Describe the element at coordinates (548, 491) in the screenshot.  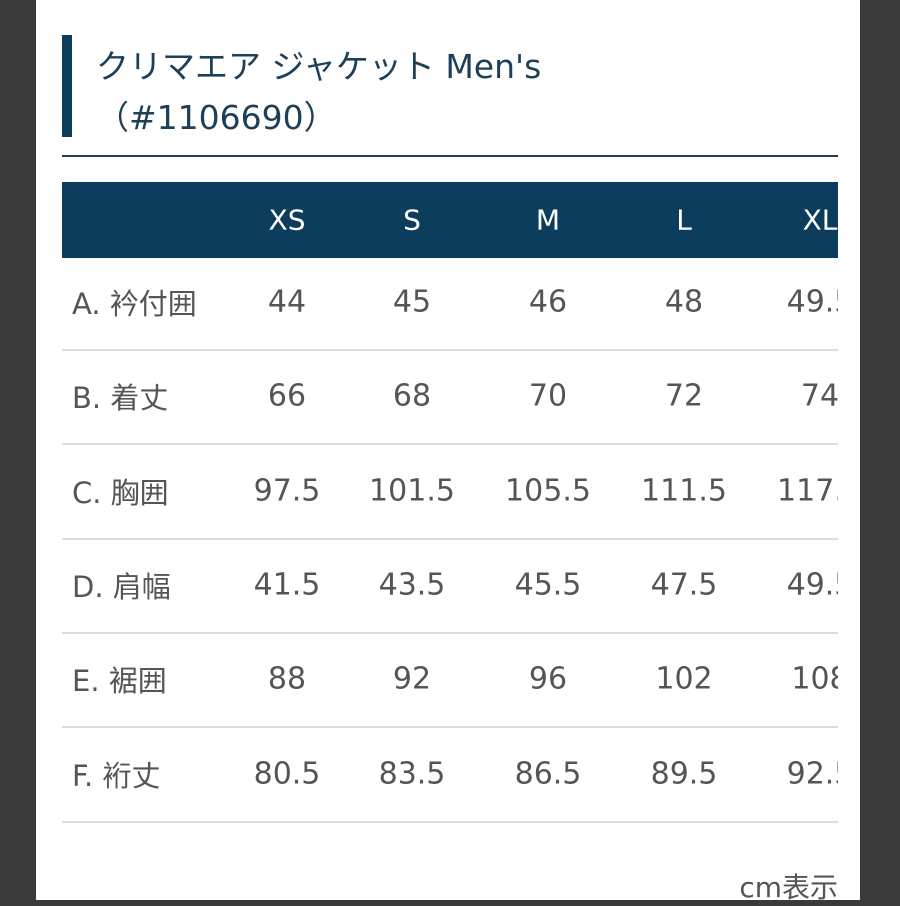
I see `cell-value: 105.5` at that location.